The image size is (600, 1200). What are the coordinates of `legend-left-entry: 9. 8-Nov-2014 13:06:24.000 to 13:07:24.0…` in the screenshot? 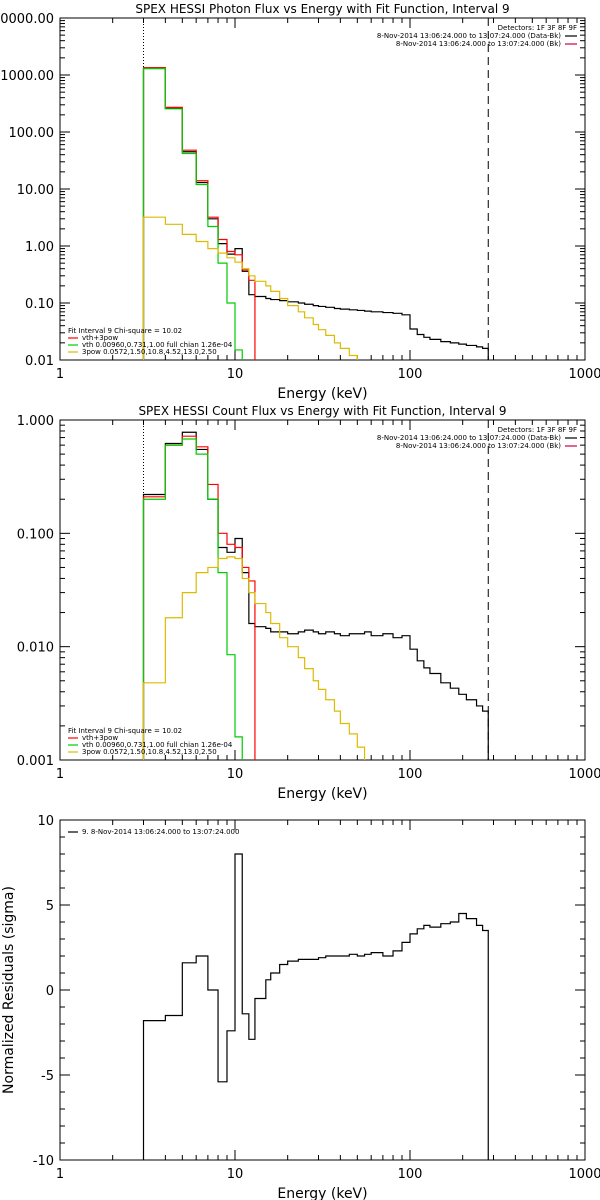 It's located at (160, 832).